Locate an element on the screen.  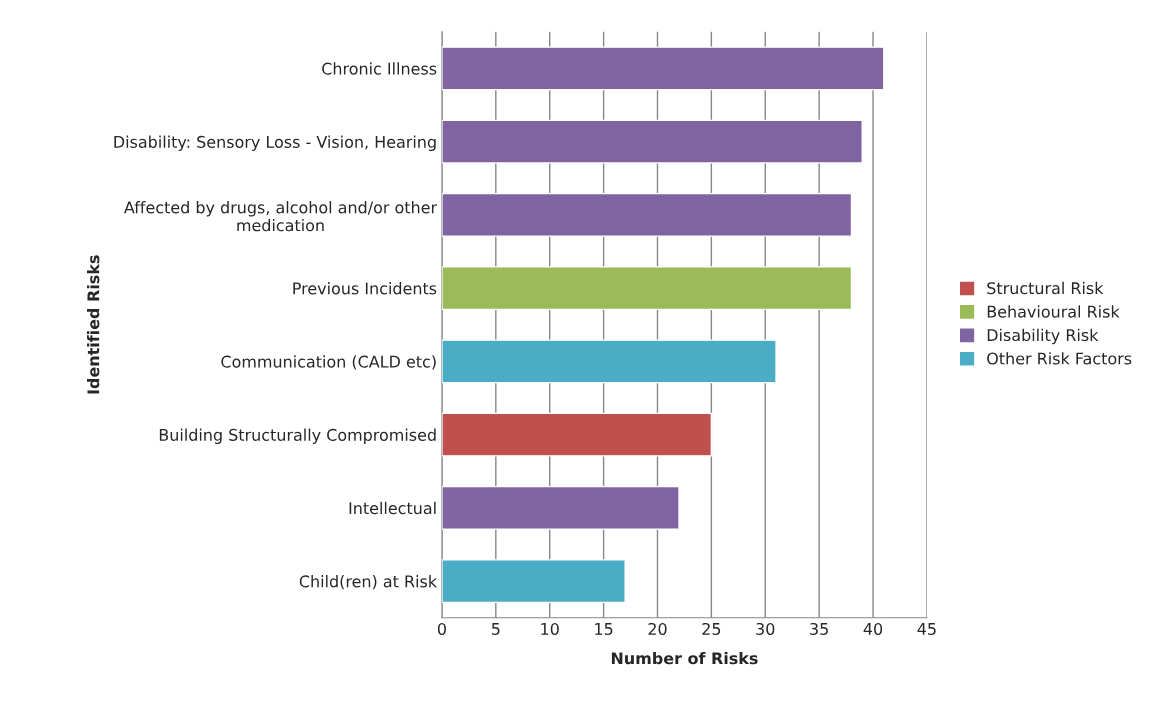
x-tick-label: 15 is located at coordinates (604, 629).